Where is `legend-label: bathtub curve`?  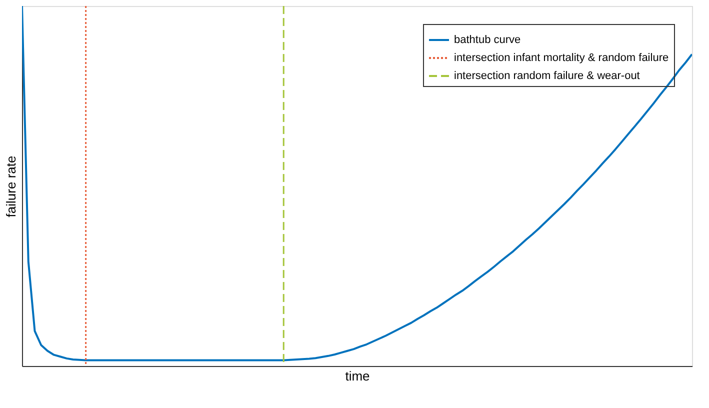 legend-label: bathtub curve is located at coordinates (487, 40).